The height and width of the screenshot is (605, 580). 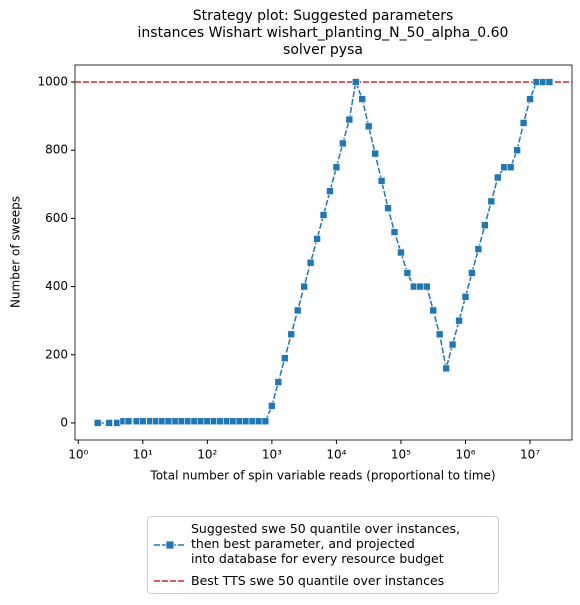 I want to click on x-tick-label: 10⁴, so click(x=336, y=455).